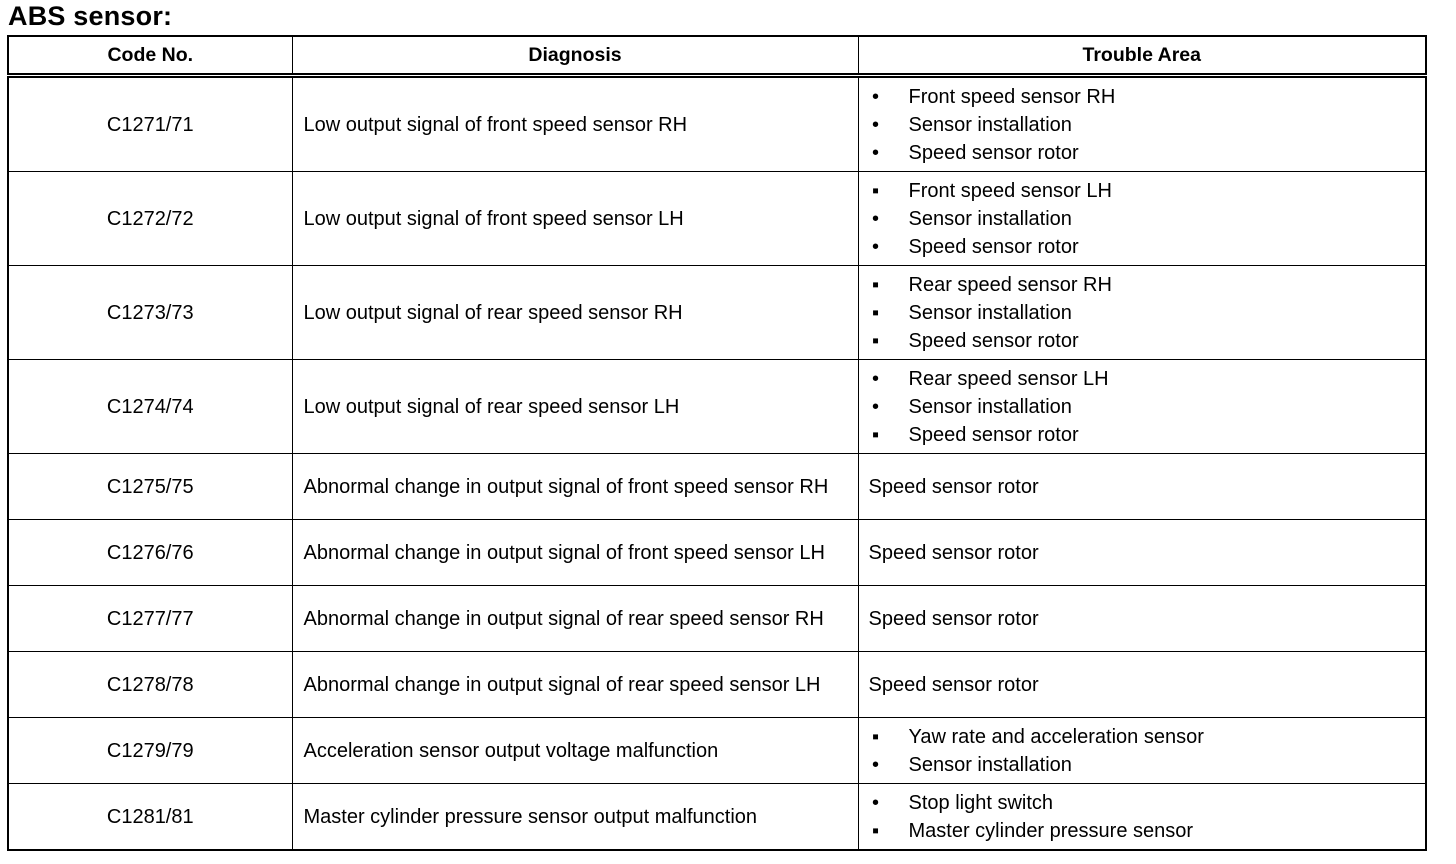 This screenshot has width=1456, height=864. I want to click on list-item: • Stop light switch, so click(1144, 803).